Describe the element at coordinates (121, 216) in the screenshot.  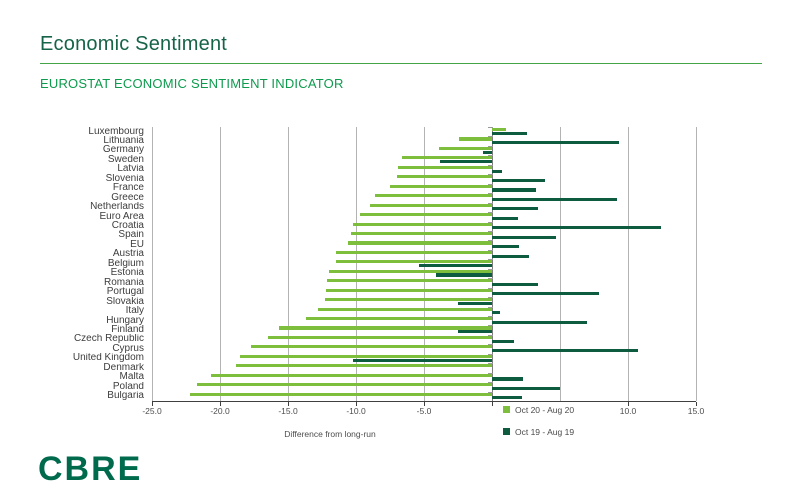
I see `category-label: Euro Area` at that location.